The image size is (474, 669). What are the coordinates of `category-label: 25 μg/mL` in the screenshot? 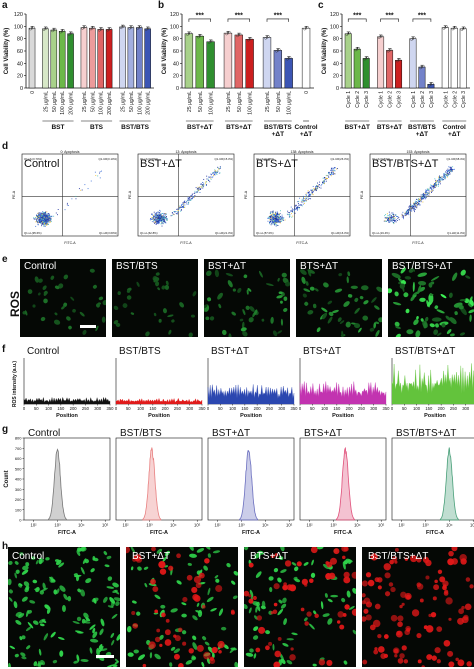 It's located at (268, 101).